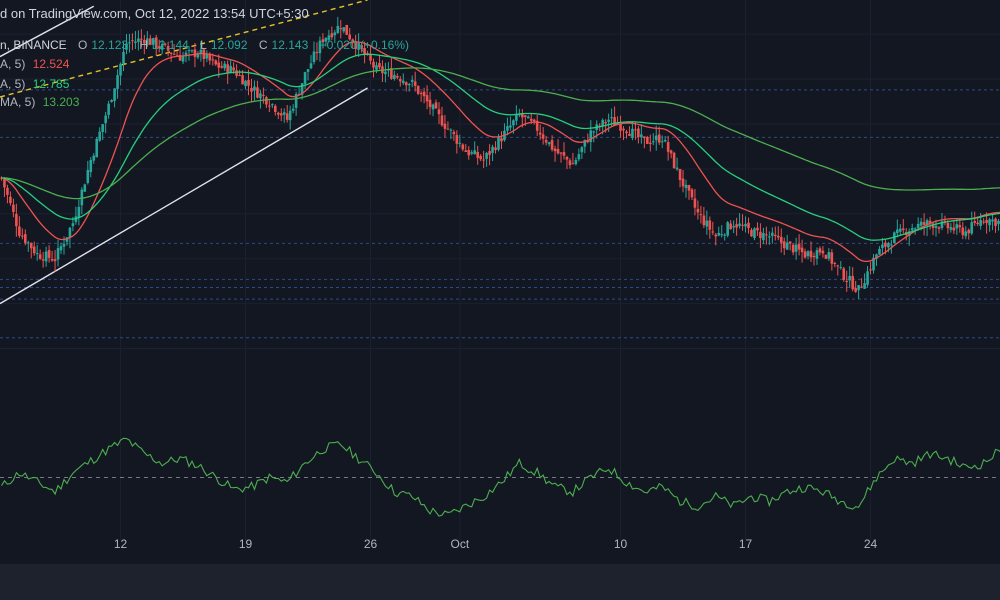 This screenshot has height=600, width=1000. What do you see at coordinates (34, 84) in the screenshot?
I see `indicator-legend-2: A, 5) 12.785` at bounding box center [34, 84].